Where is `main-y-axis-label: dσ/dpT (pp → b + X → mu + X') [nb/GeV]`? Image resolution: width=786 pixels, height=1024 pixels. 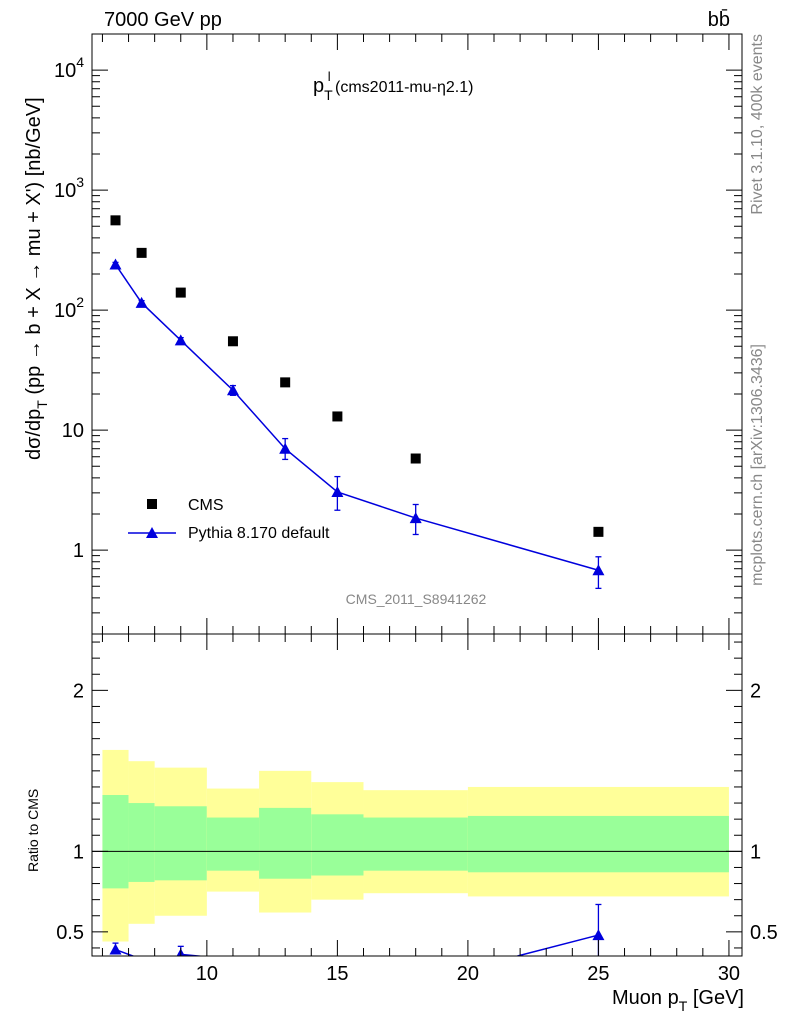 main-y-axis-label: dσ/dpT (pp → b + X → mu + X') [nb/GeV] is located at coordinates (36, 278).